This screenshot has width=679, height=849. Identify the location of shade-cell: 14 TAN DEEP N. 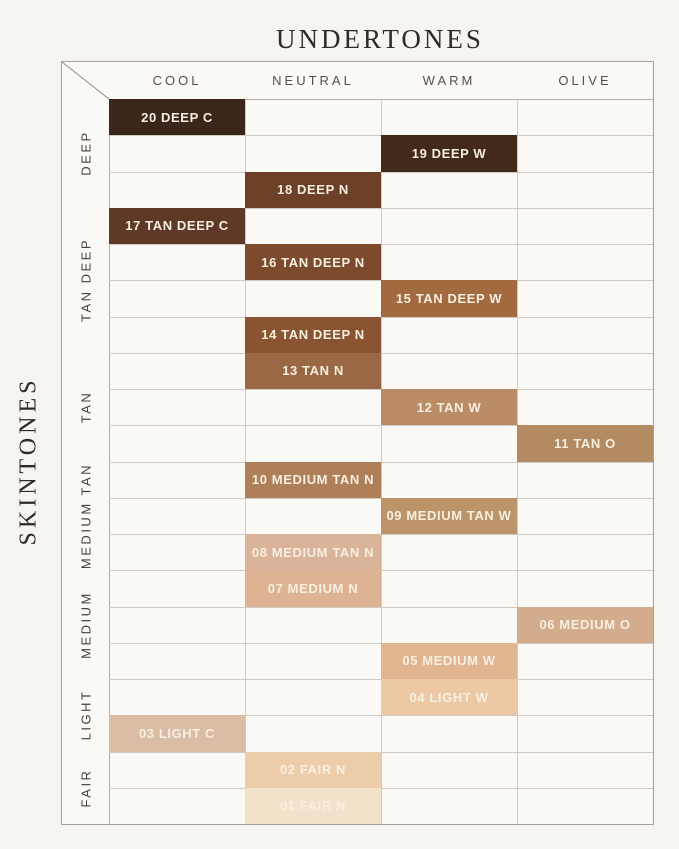
(313, 334).